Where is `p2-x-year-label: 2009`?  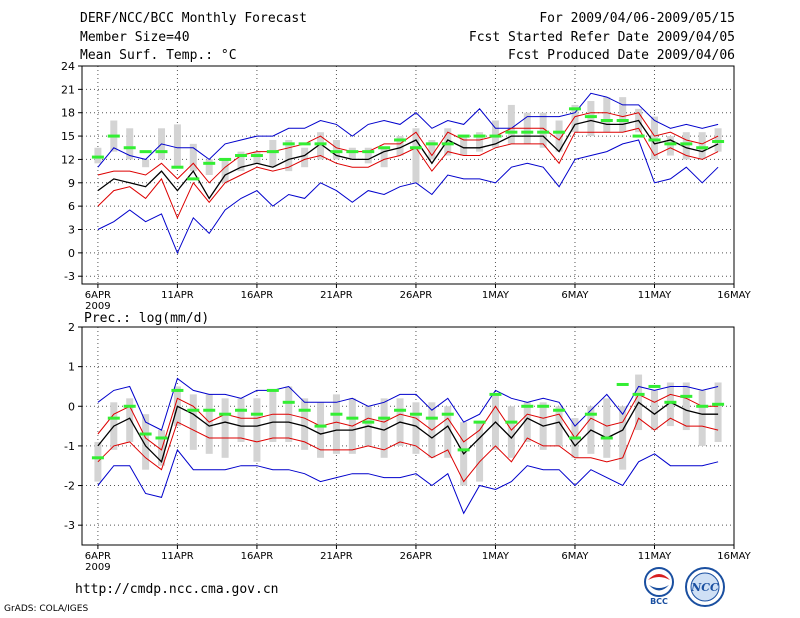
p2-x-year-label: 2009 is located at coordinates (97, 567).